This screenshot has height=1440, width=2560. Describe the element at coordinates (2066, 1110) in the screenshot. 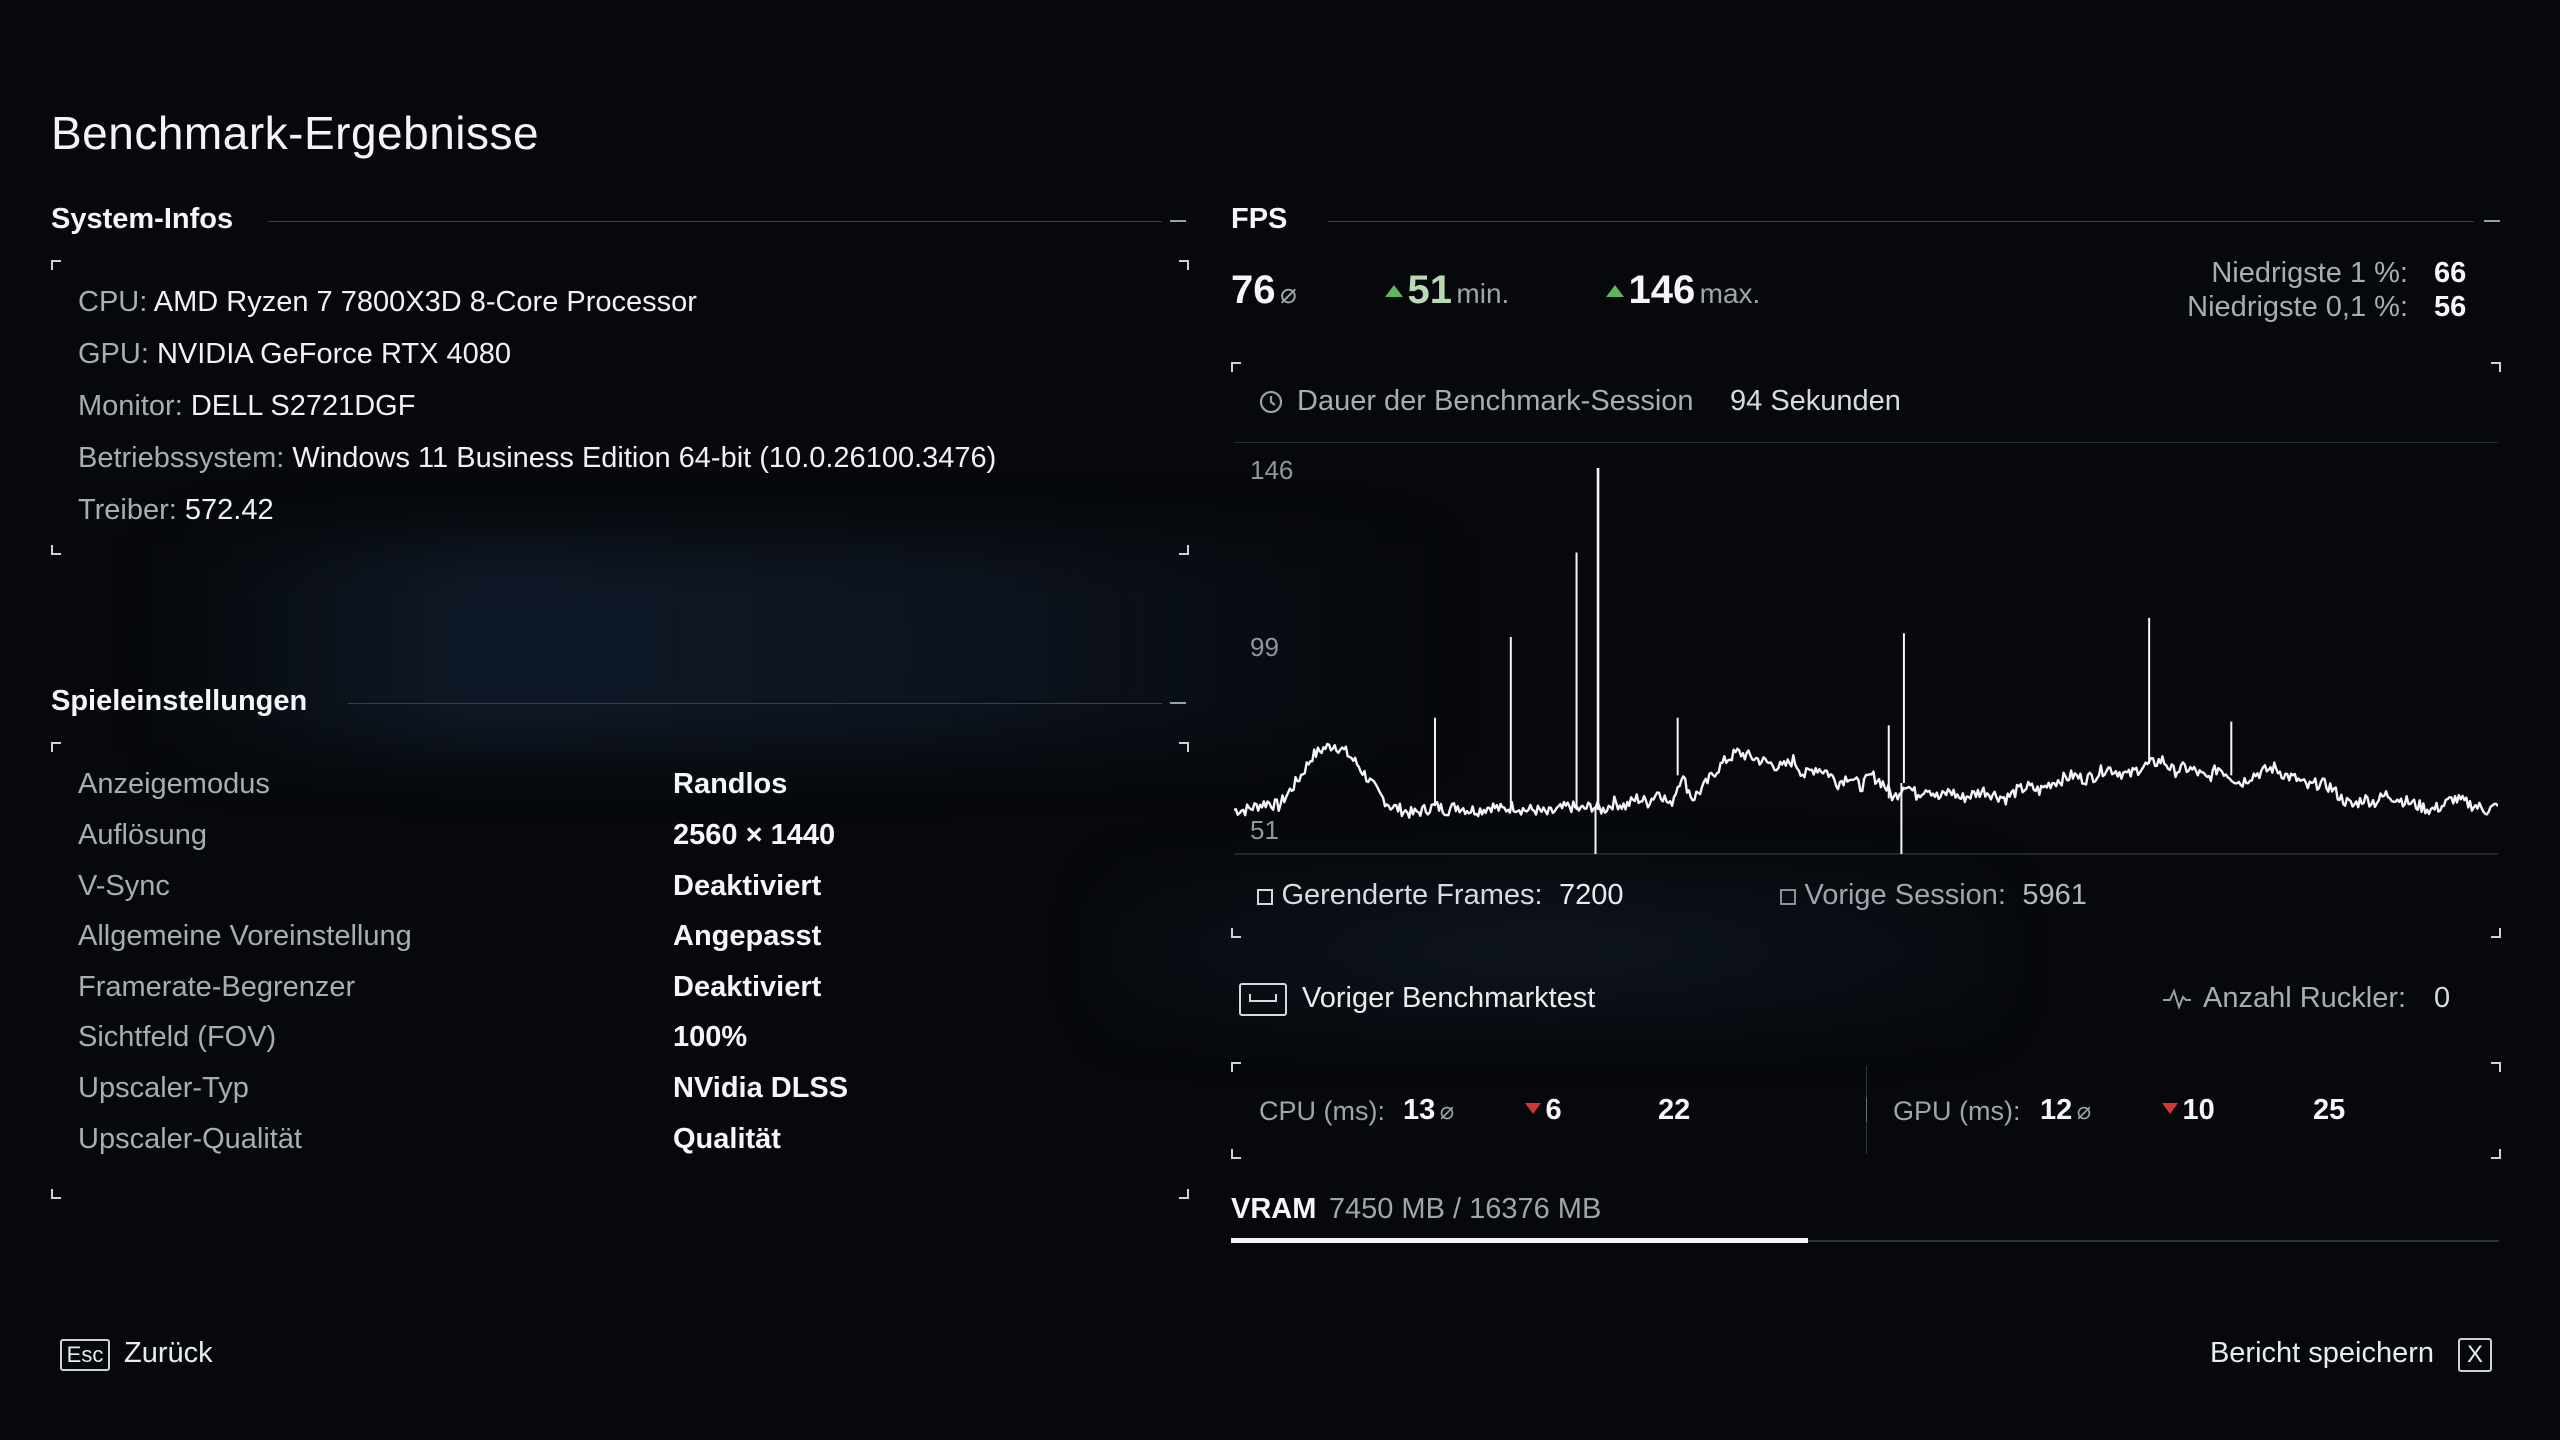

I see `gpu-ms-average: 12 ⌀` at that location.